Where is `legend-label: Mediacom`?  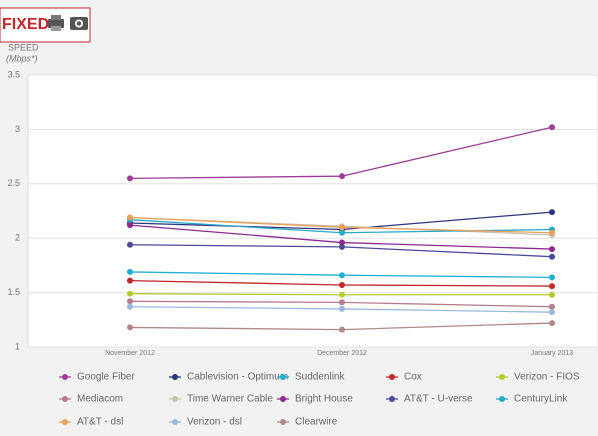
legend-label: Mediacom is located at coordinates (100, 399).